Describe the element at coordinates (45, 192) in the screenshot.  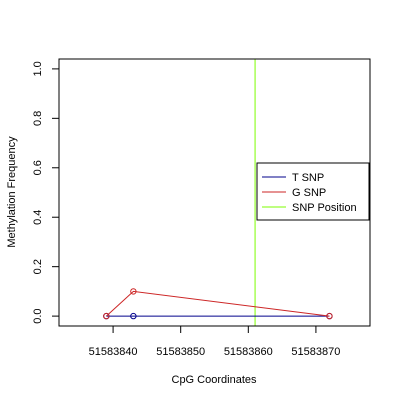
I see `y-axis: 0.0 0.2 0.4 0.6 0.8 1.0` at that location.